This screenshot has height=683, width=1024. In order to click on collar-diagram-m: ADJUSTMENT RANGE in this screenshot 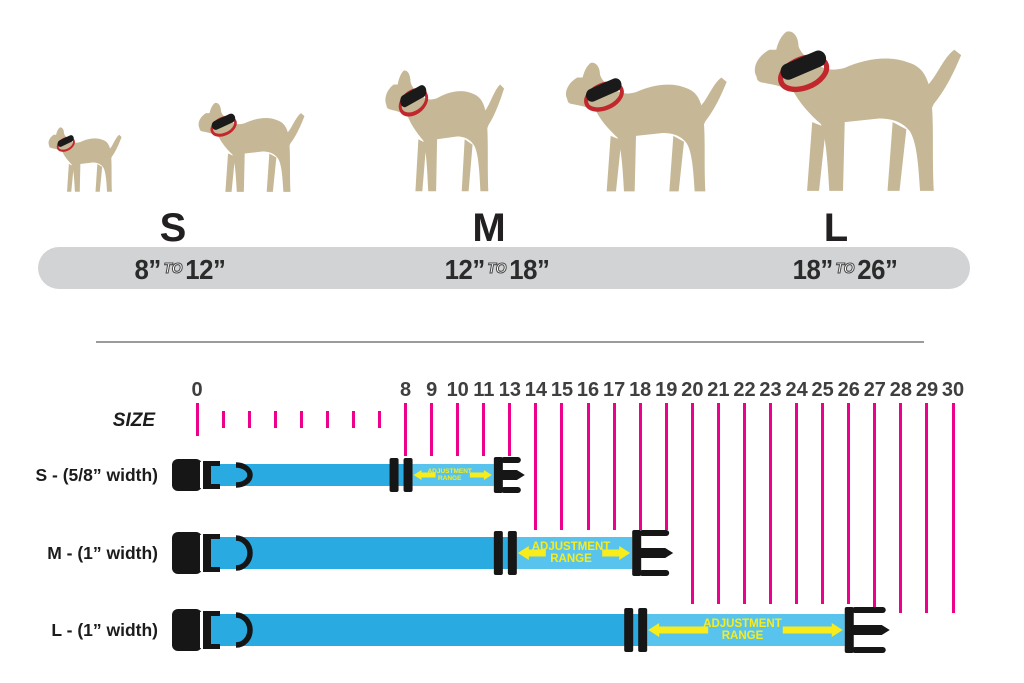, I will do `click(423, 553)`.